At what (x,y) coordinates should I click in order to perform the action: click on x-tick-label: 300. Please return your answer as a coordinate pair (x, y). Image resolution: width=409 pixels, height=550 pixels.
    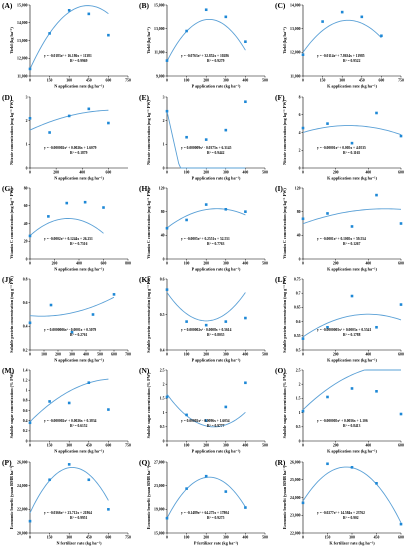
    Looking at the image, I should click on (72, 355).